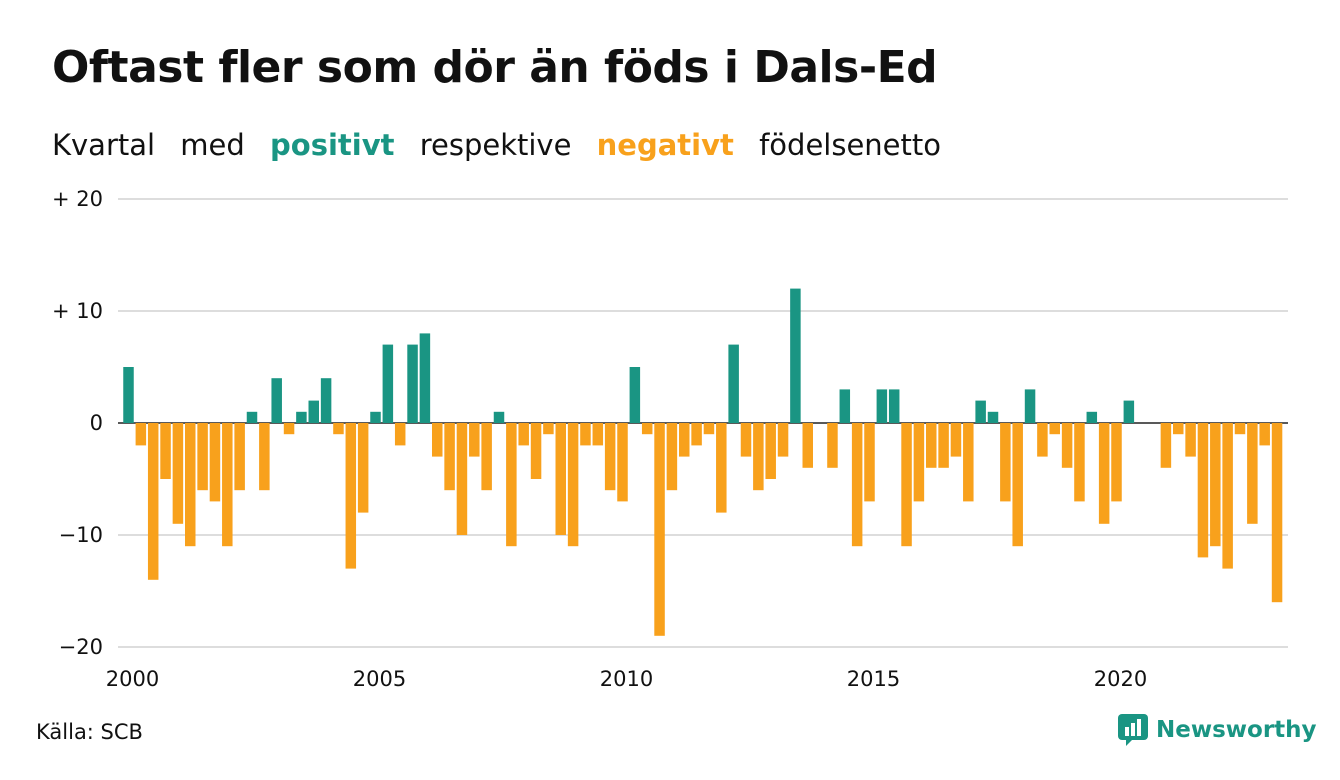 The image size is (1340, 780). I want to click on x-tick-label: 2020, so click(1120, 679).